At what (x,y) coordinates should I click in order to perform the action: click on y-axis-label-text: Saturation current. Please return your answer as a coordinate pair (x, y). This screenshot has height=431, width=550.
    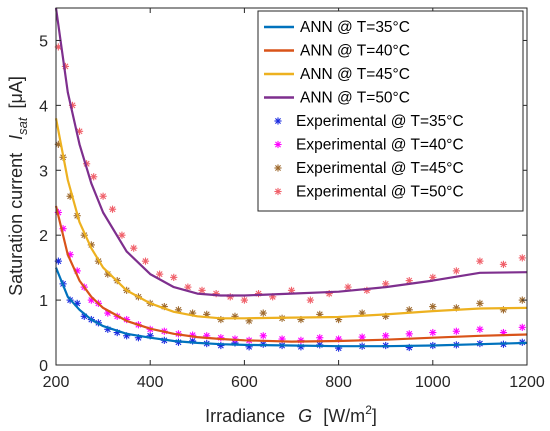
    Looking at the image, I should click on (16, 224).